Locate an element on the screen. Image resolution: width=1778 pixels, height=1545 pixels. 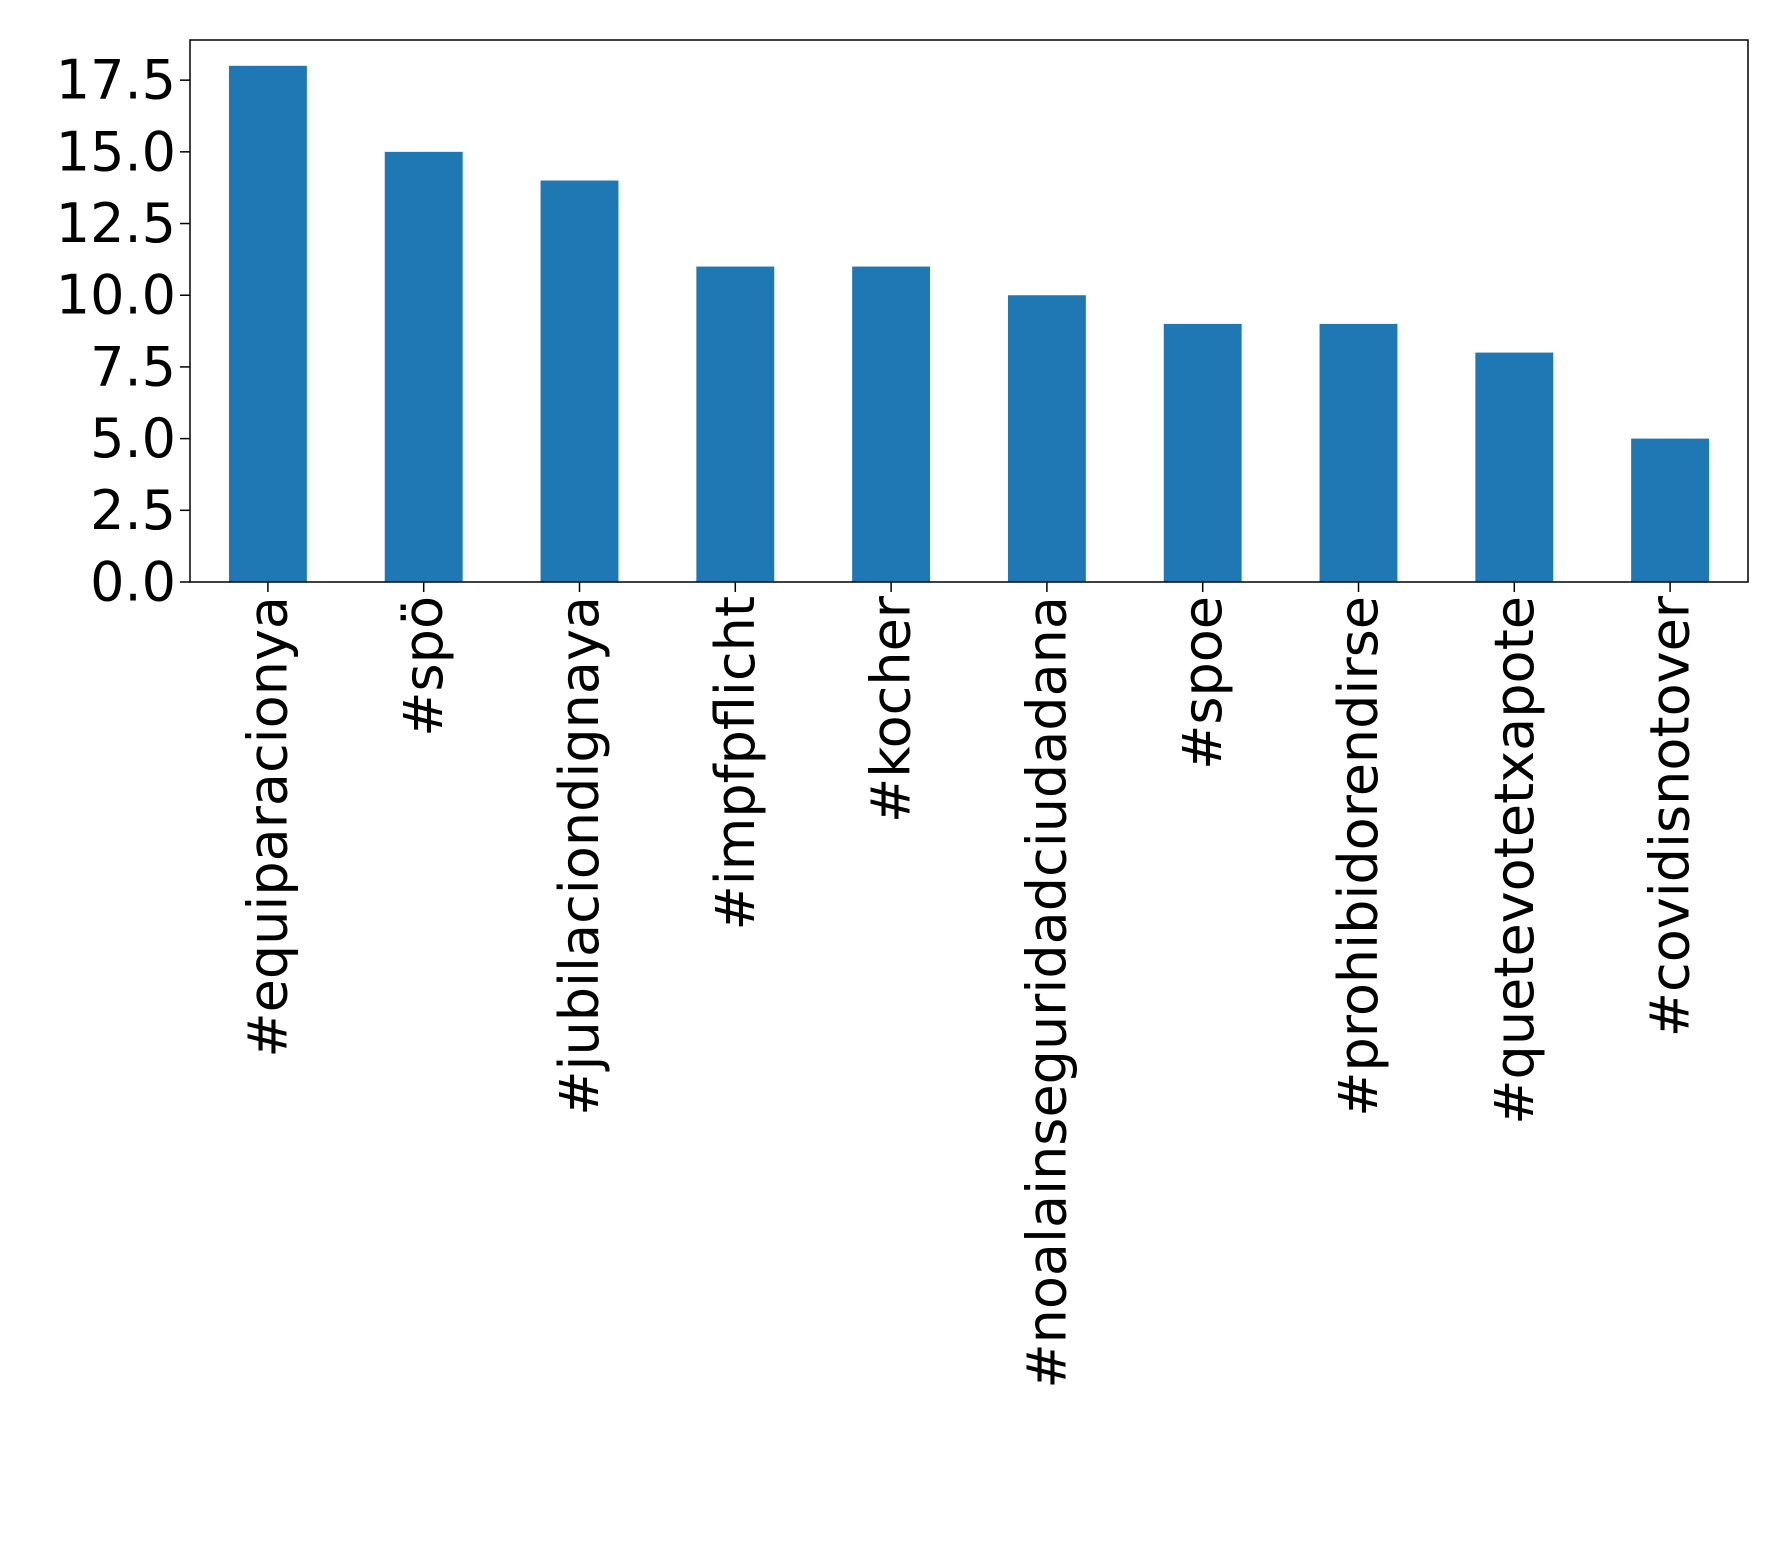
x-tick-label: #impfpflicht is located at coordinates (735, 763).